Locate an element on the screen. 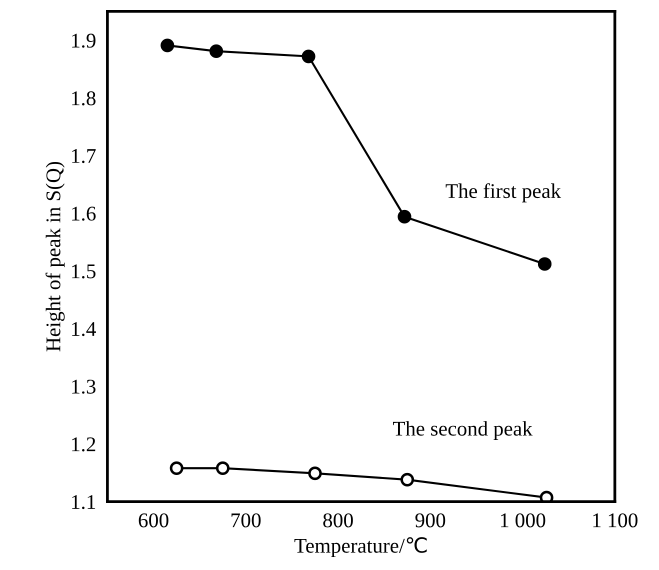  x-tick-label: 1 000 is located at coordinates (523, 520).